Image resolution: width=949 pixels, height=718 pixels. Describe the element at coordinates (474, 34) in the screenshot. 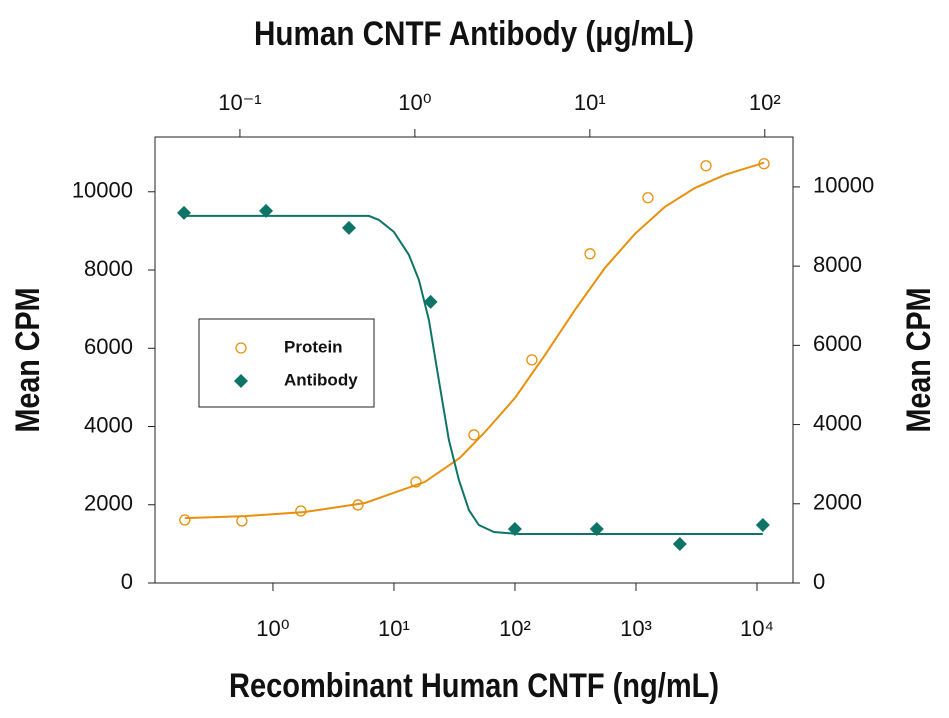

I see `top-axis-label: Human CNTF Antibody (μg/mL)` at that location.